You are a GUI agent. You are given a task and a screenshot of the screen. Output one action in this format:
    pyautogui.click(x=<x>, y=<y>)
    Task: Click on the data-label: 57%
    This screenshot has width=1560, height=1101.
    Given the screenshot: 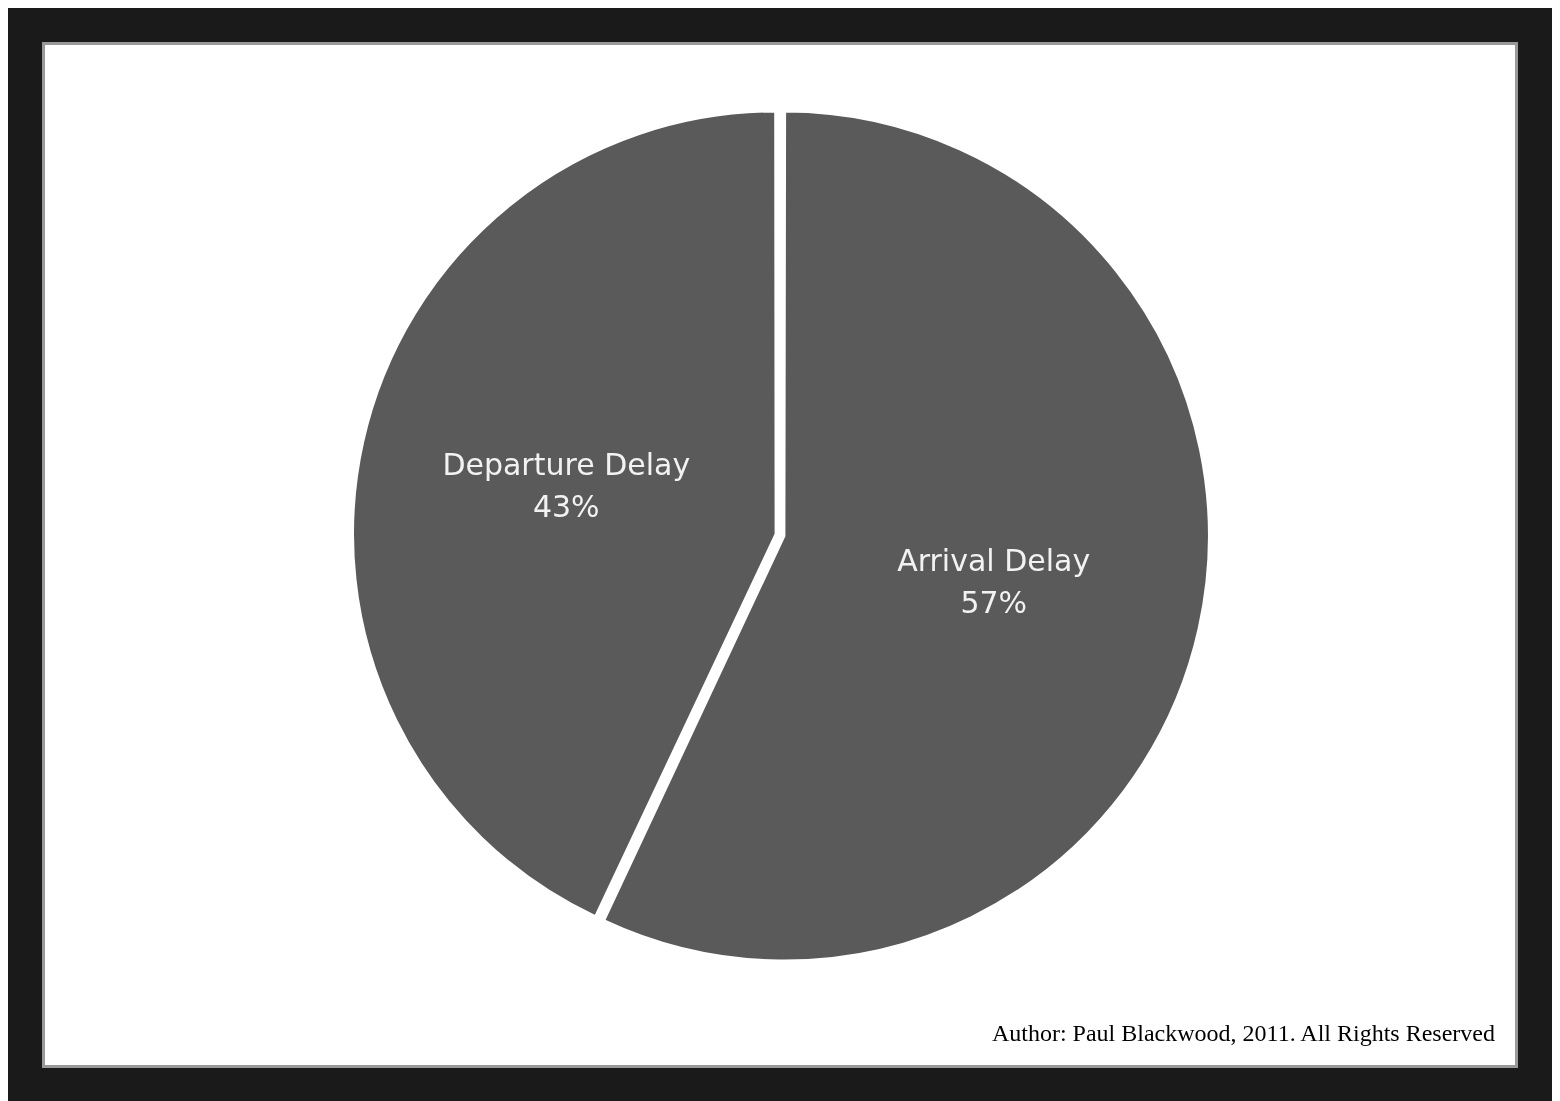 What is the action you would take?
    pyautogui.click(x=994, y=602)
    